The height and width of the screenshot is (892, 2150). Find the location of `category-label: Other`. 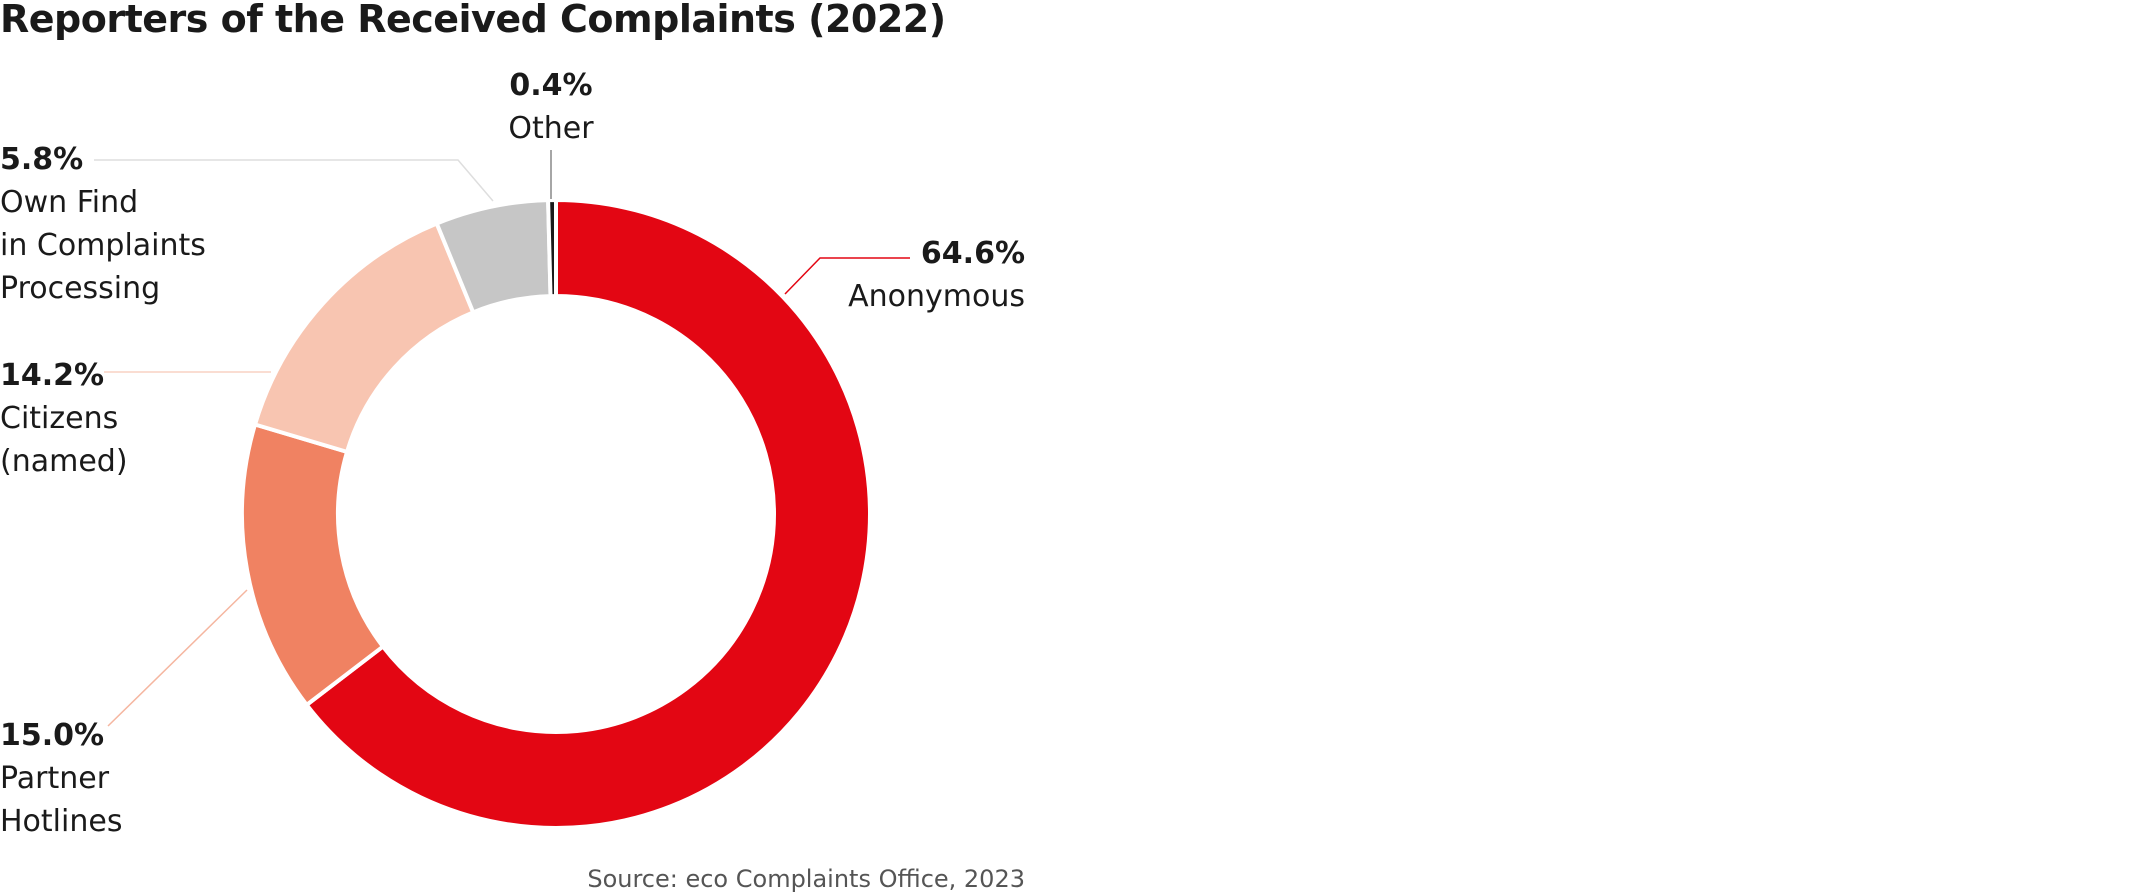

category-label: Other is located at coordinates (551, 128).